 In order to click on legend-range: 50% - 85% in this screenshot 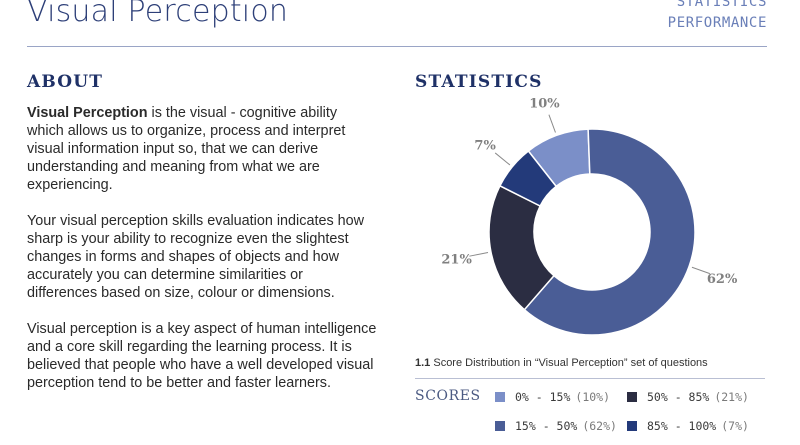, I will do `click(678, 397)`.